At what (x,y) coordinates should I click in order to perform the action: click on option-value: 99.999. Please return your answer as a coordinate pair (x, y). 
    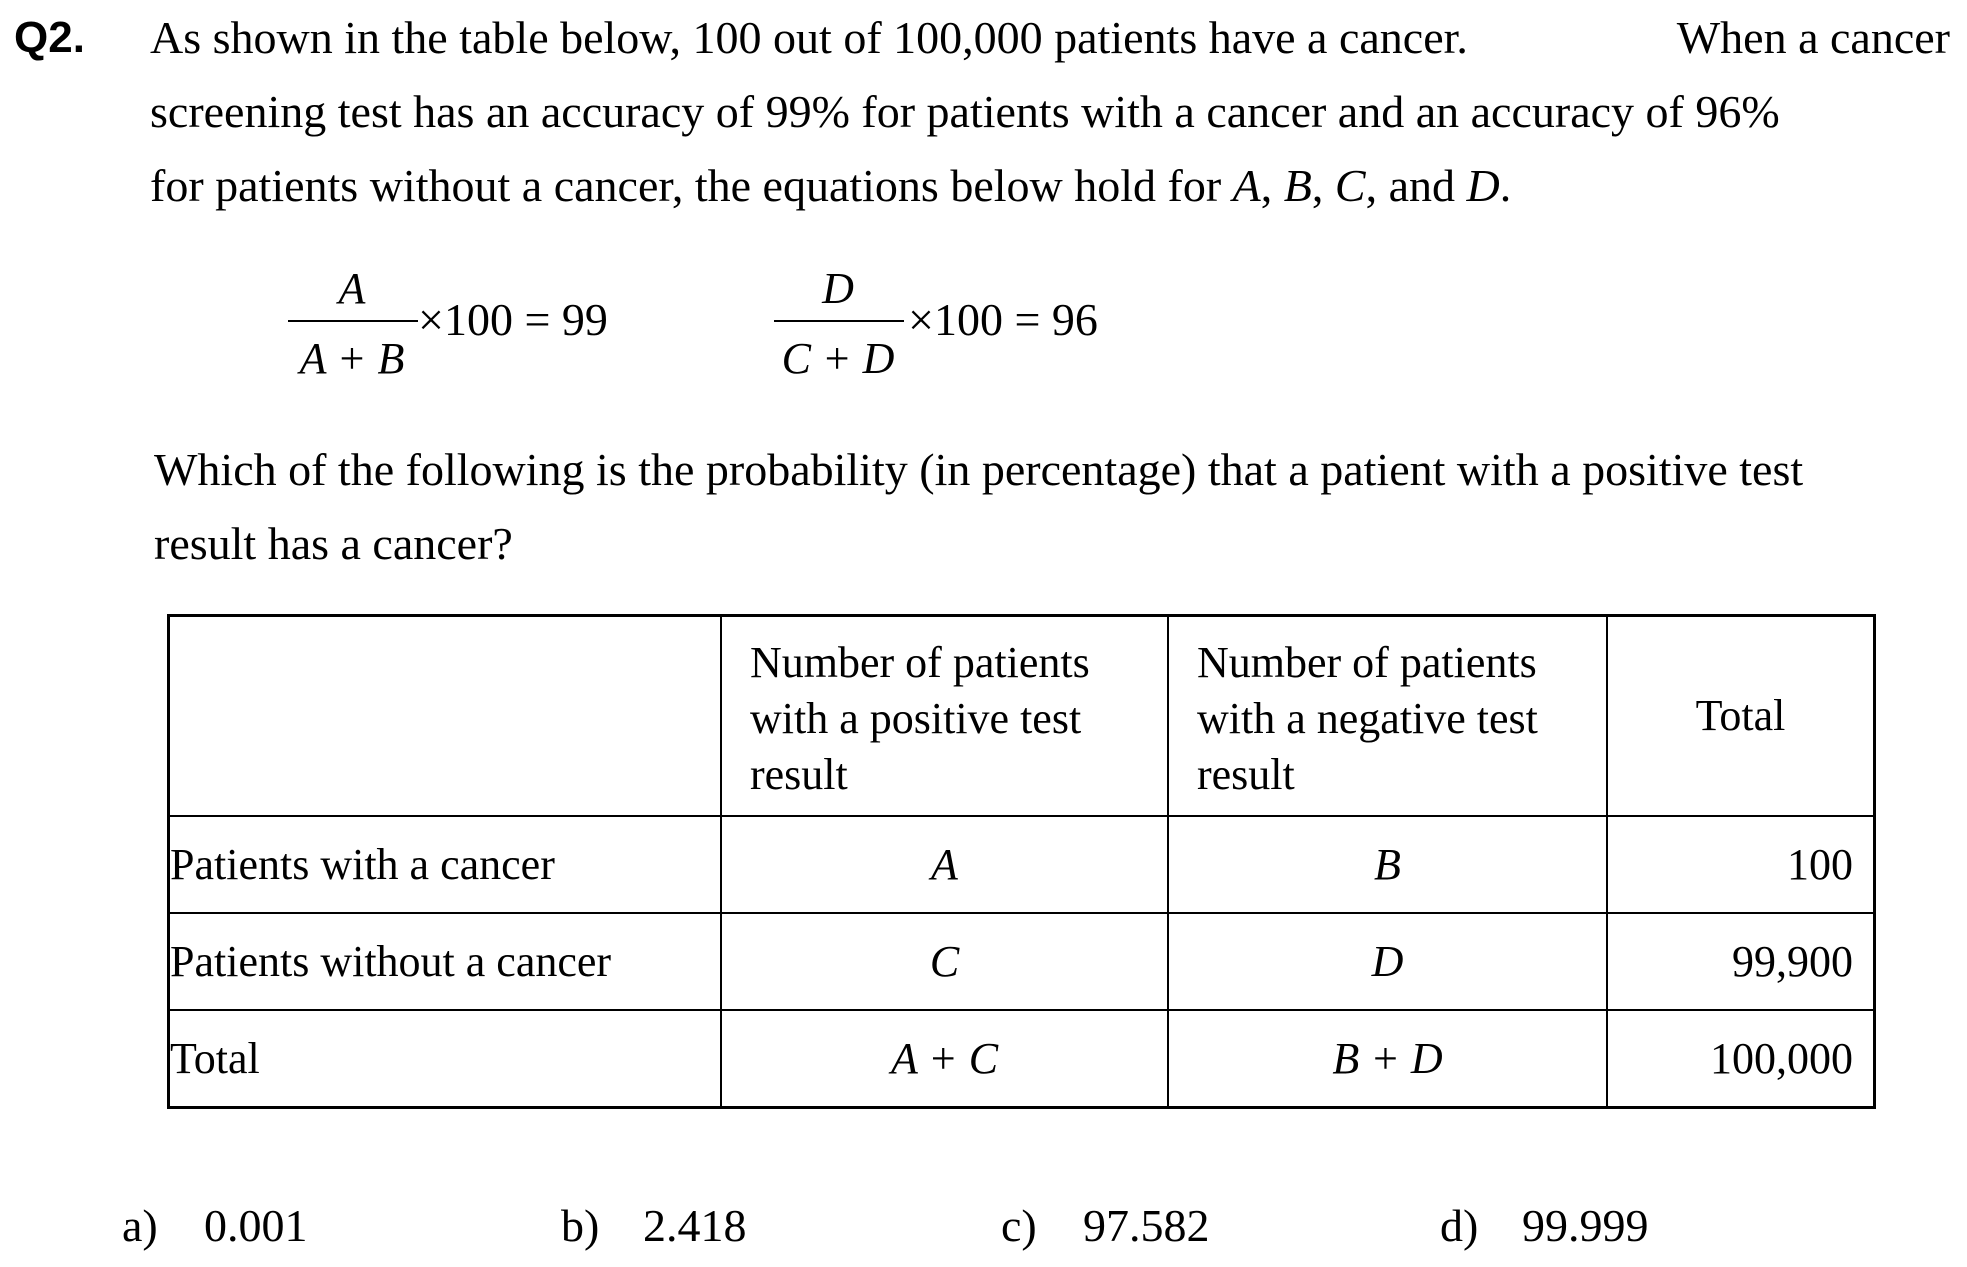
    Looking at the image, I should click on (1585, 1225).